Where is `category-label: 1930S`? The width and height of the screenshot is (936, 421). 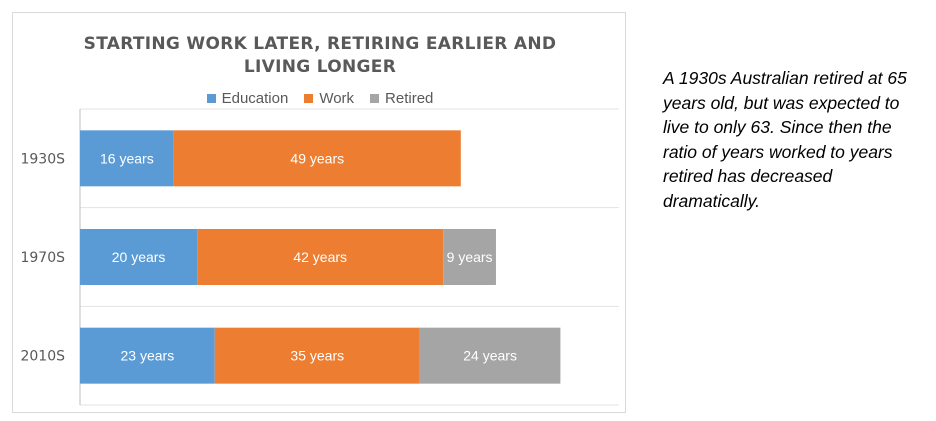 category-label: 1930S is located at coordinates (42, 159).